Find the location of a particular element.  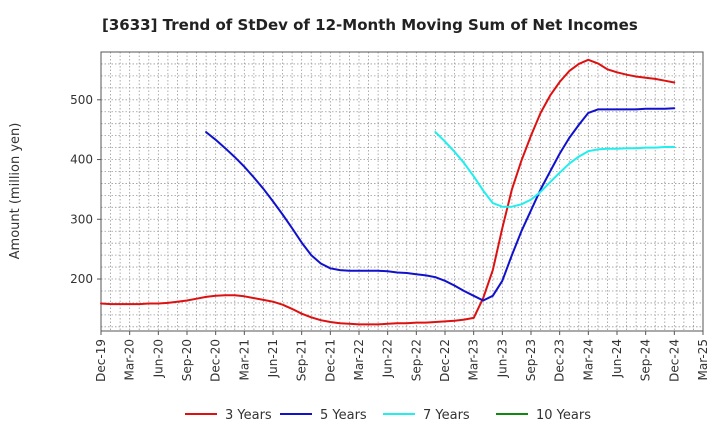

legend-label-7-years: 7 Years is located at coordinates (446, 415).